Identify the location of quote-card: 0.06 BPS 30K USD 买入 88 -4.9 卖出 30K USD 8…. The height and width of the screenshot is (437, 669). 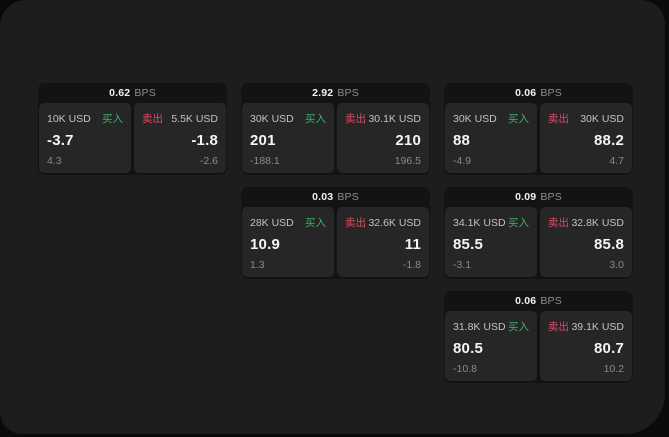
(538, 129).